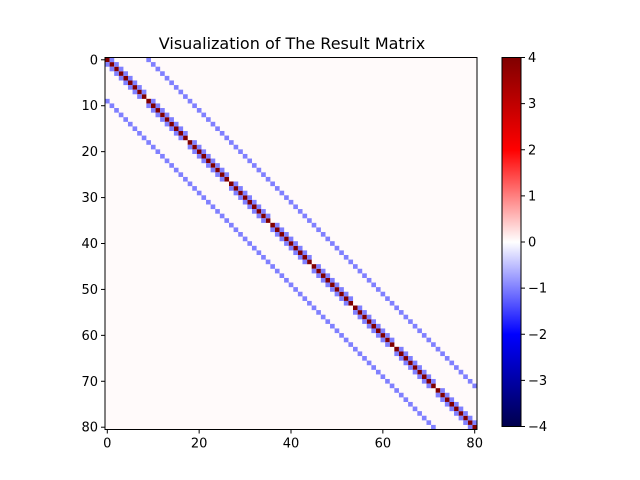 This screenshot has height=480, width=640. I want to click on y-tick-label: 20, so click(89, 152).